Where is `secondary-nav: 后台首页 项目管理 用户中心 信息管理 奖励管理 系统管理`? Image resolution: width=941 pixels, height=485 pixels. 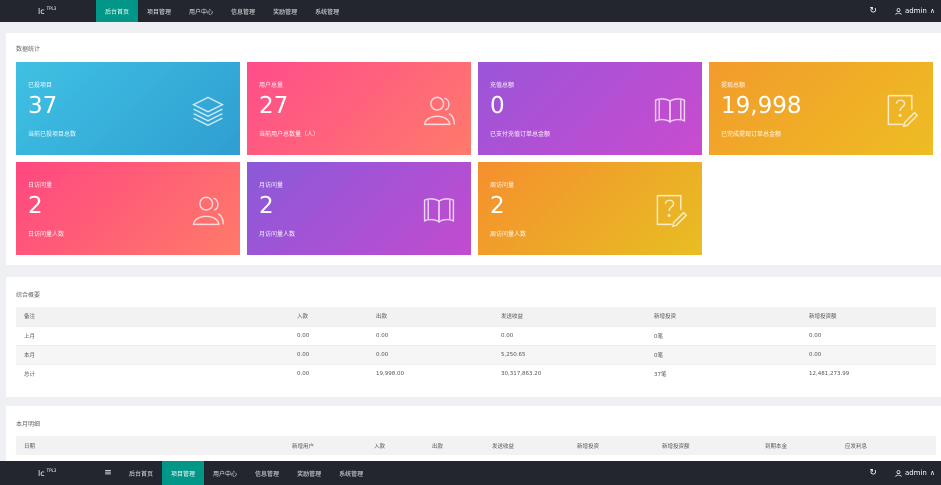
secondary-nav: 后台首页 项目管理 用户中心 信息管理 奖励管理 系统管理 is located at coordinates (246, 473).